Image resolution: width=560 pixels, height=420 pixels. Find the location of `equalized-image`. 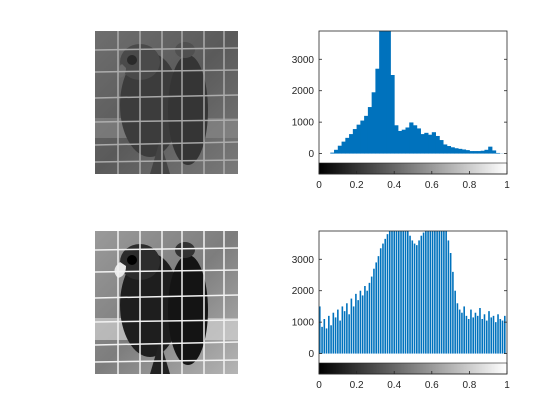

equalized-image is located at coordinates (166, 302).